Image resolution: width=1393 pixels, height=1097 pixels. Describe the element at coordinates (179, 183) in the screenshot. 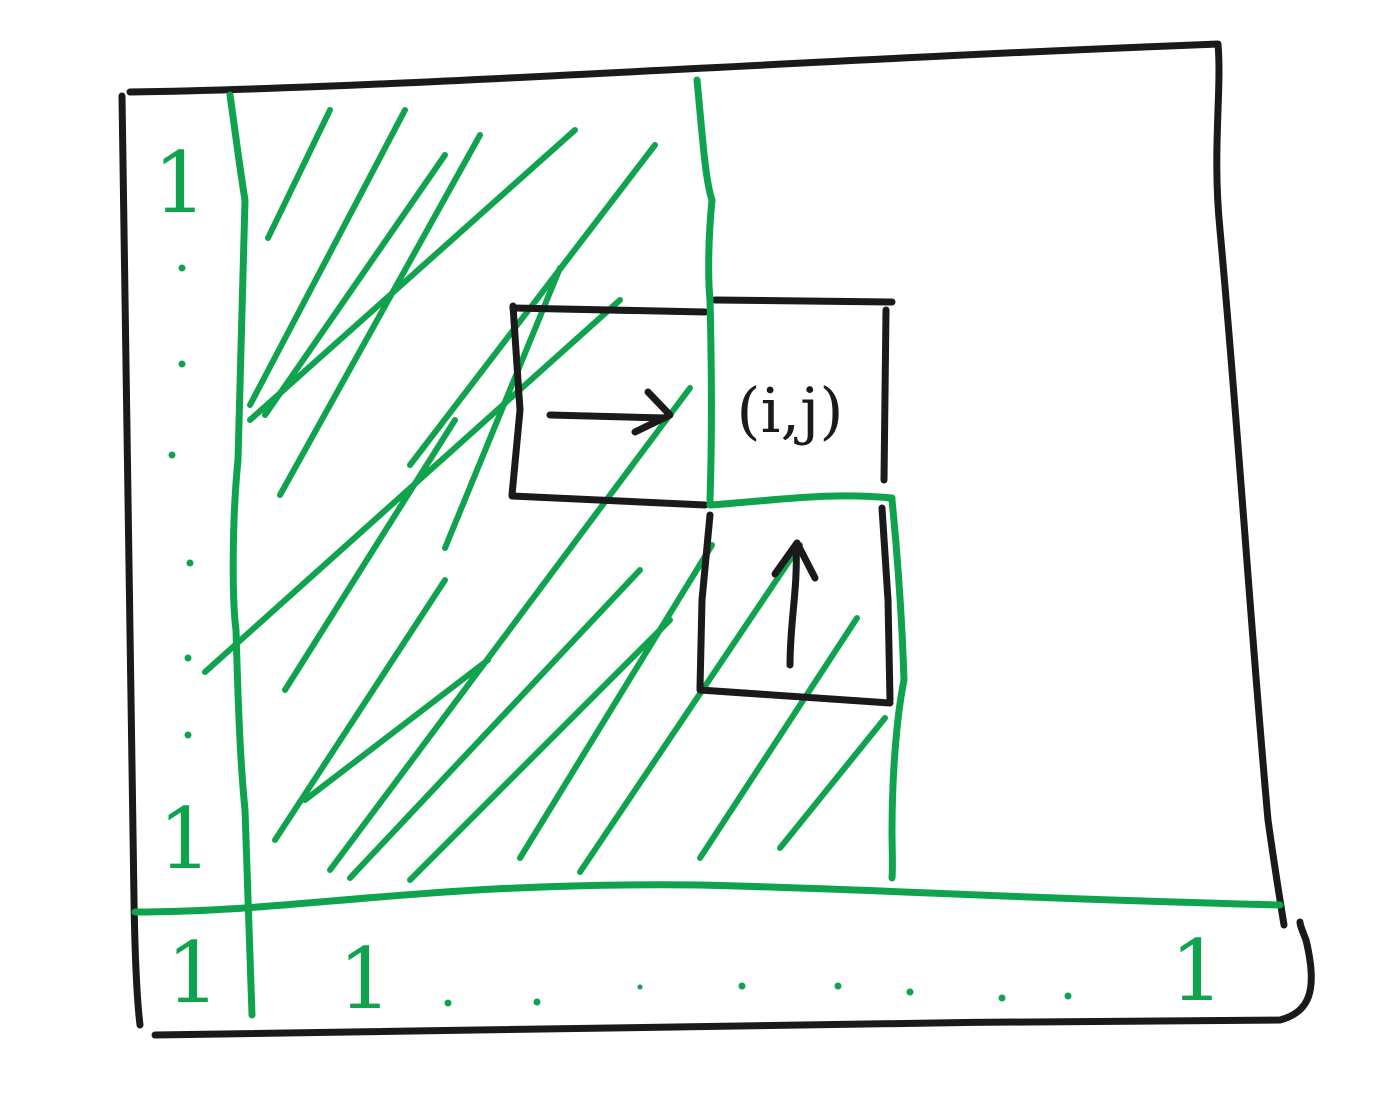

I see `left-top-one: 1` at that location.